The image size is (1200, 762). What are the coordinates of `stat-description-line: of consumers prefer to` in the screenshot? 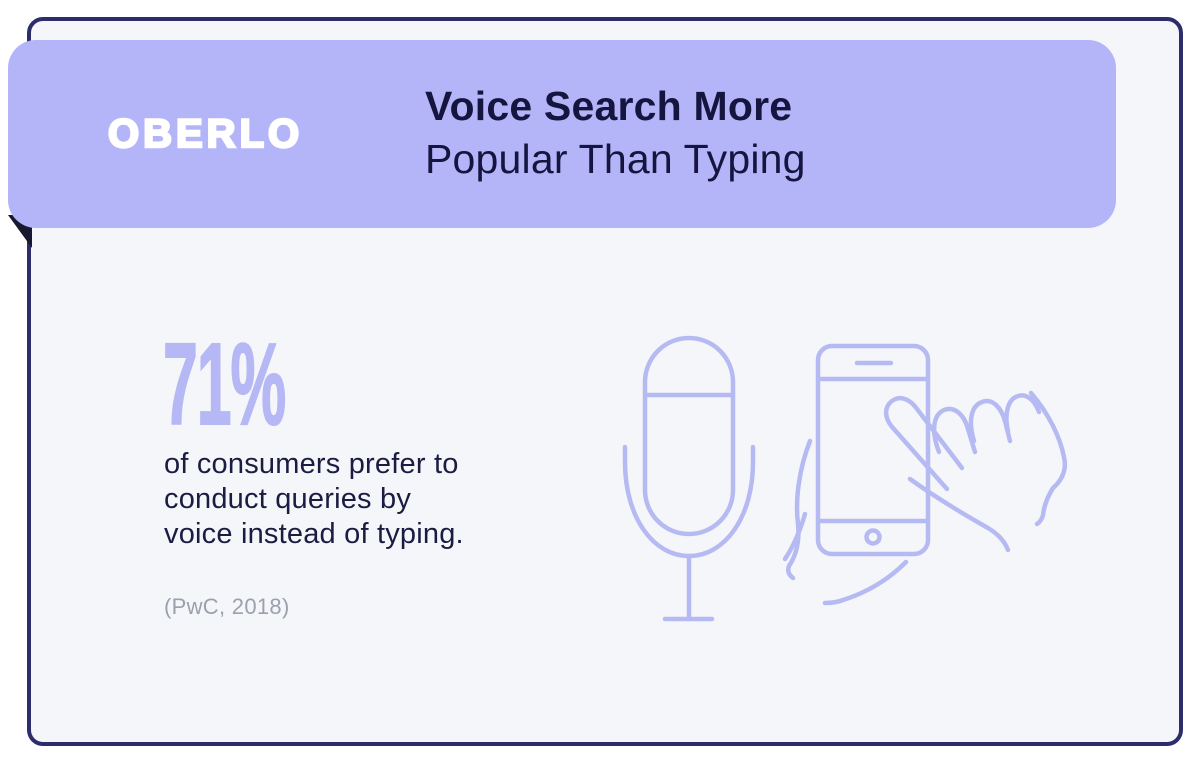 It's located at (311, 464).